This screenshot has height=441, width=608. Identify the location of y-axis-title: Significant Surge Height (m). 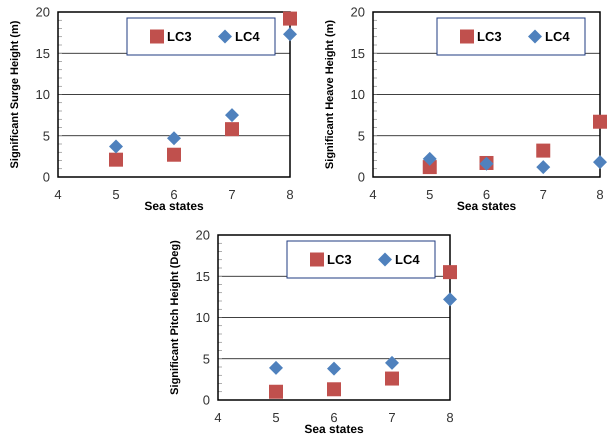
(15, 94).